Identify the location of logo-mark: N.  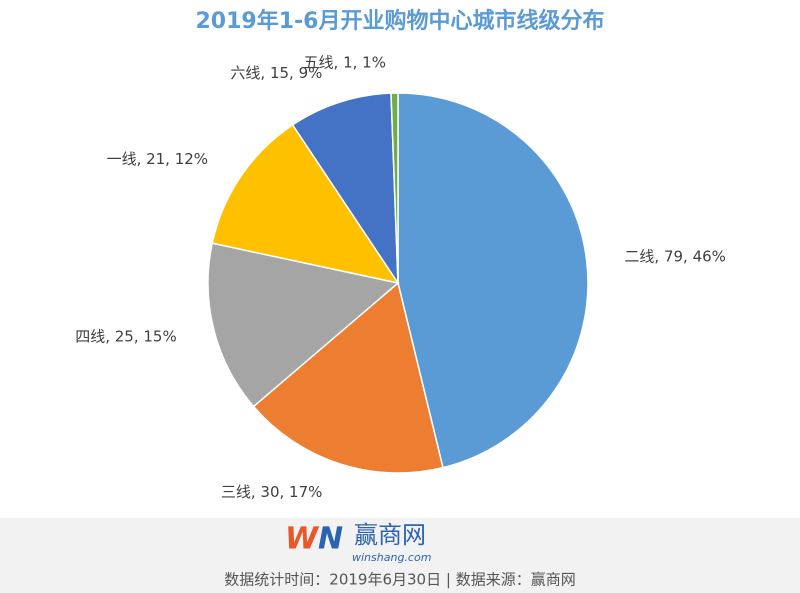
(330, 539).